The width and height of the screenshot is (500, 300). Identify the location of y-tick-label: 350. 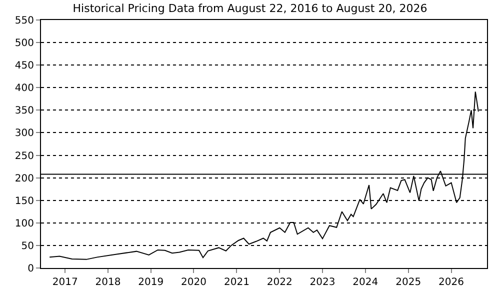
(24, 111).